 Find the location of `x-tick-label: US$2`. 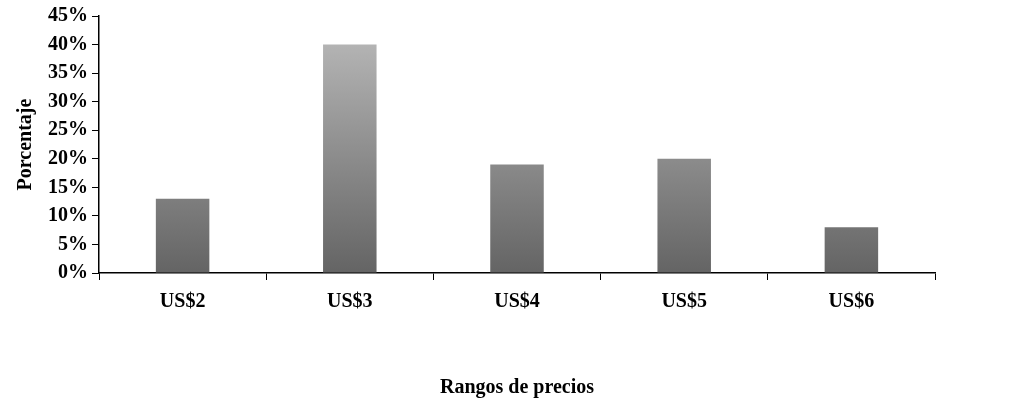

x-tick-label: US$2 is located at coordinates (182, 300).